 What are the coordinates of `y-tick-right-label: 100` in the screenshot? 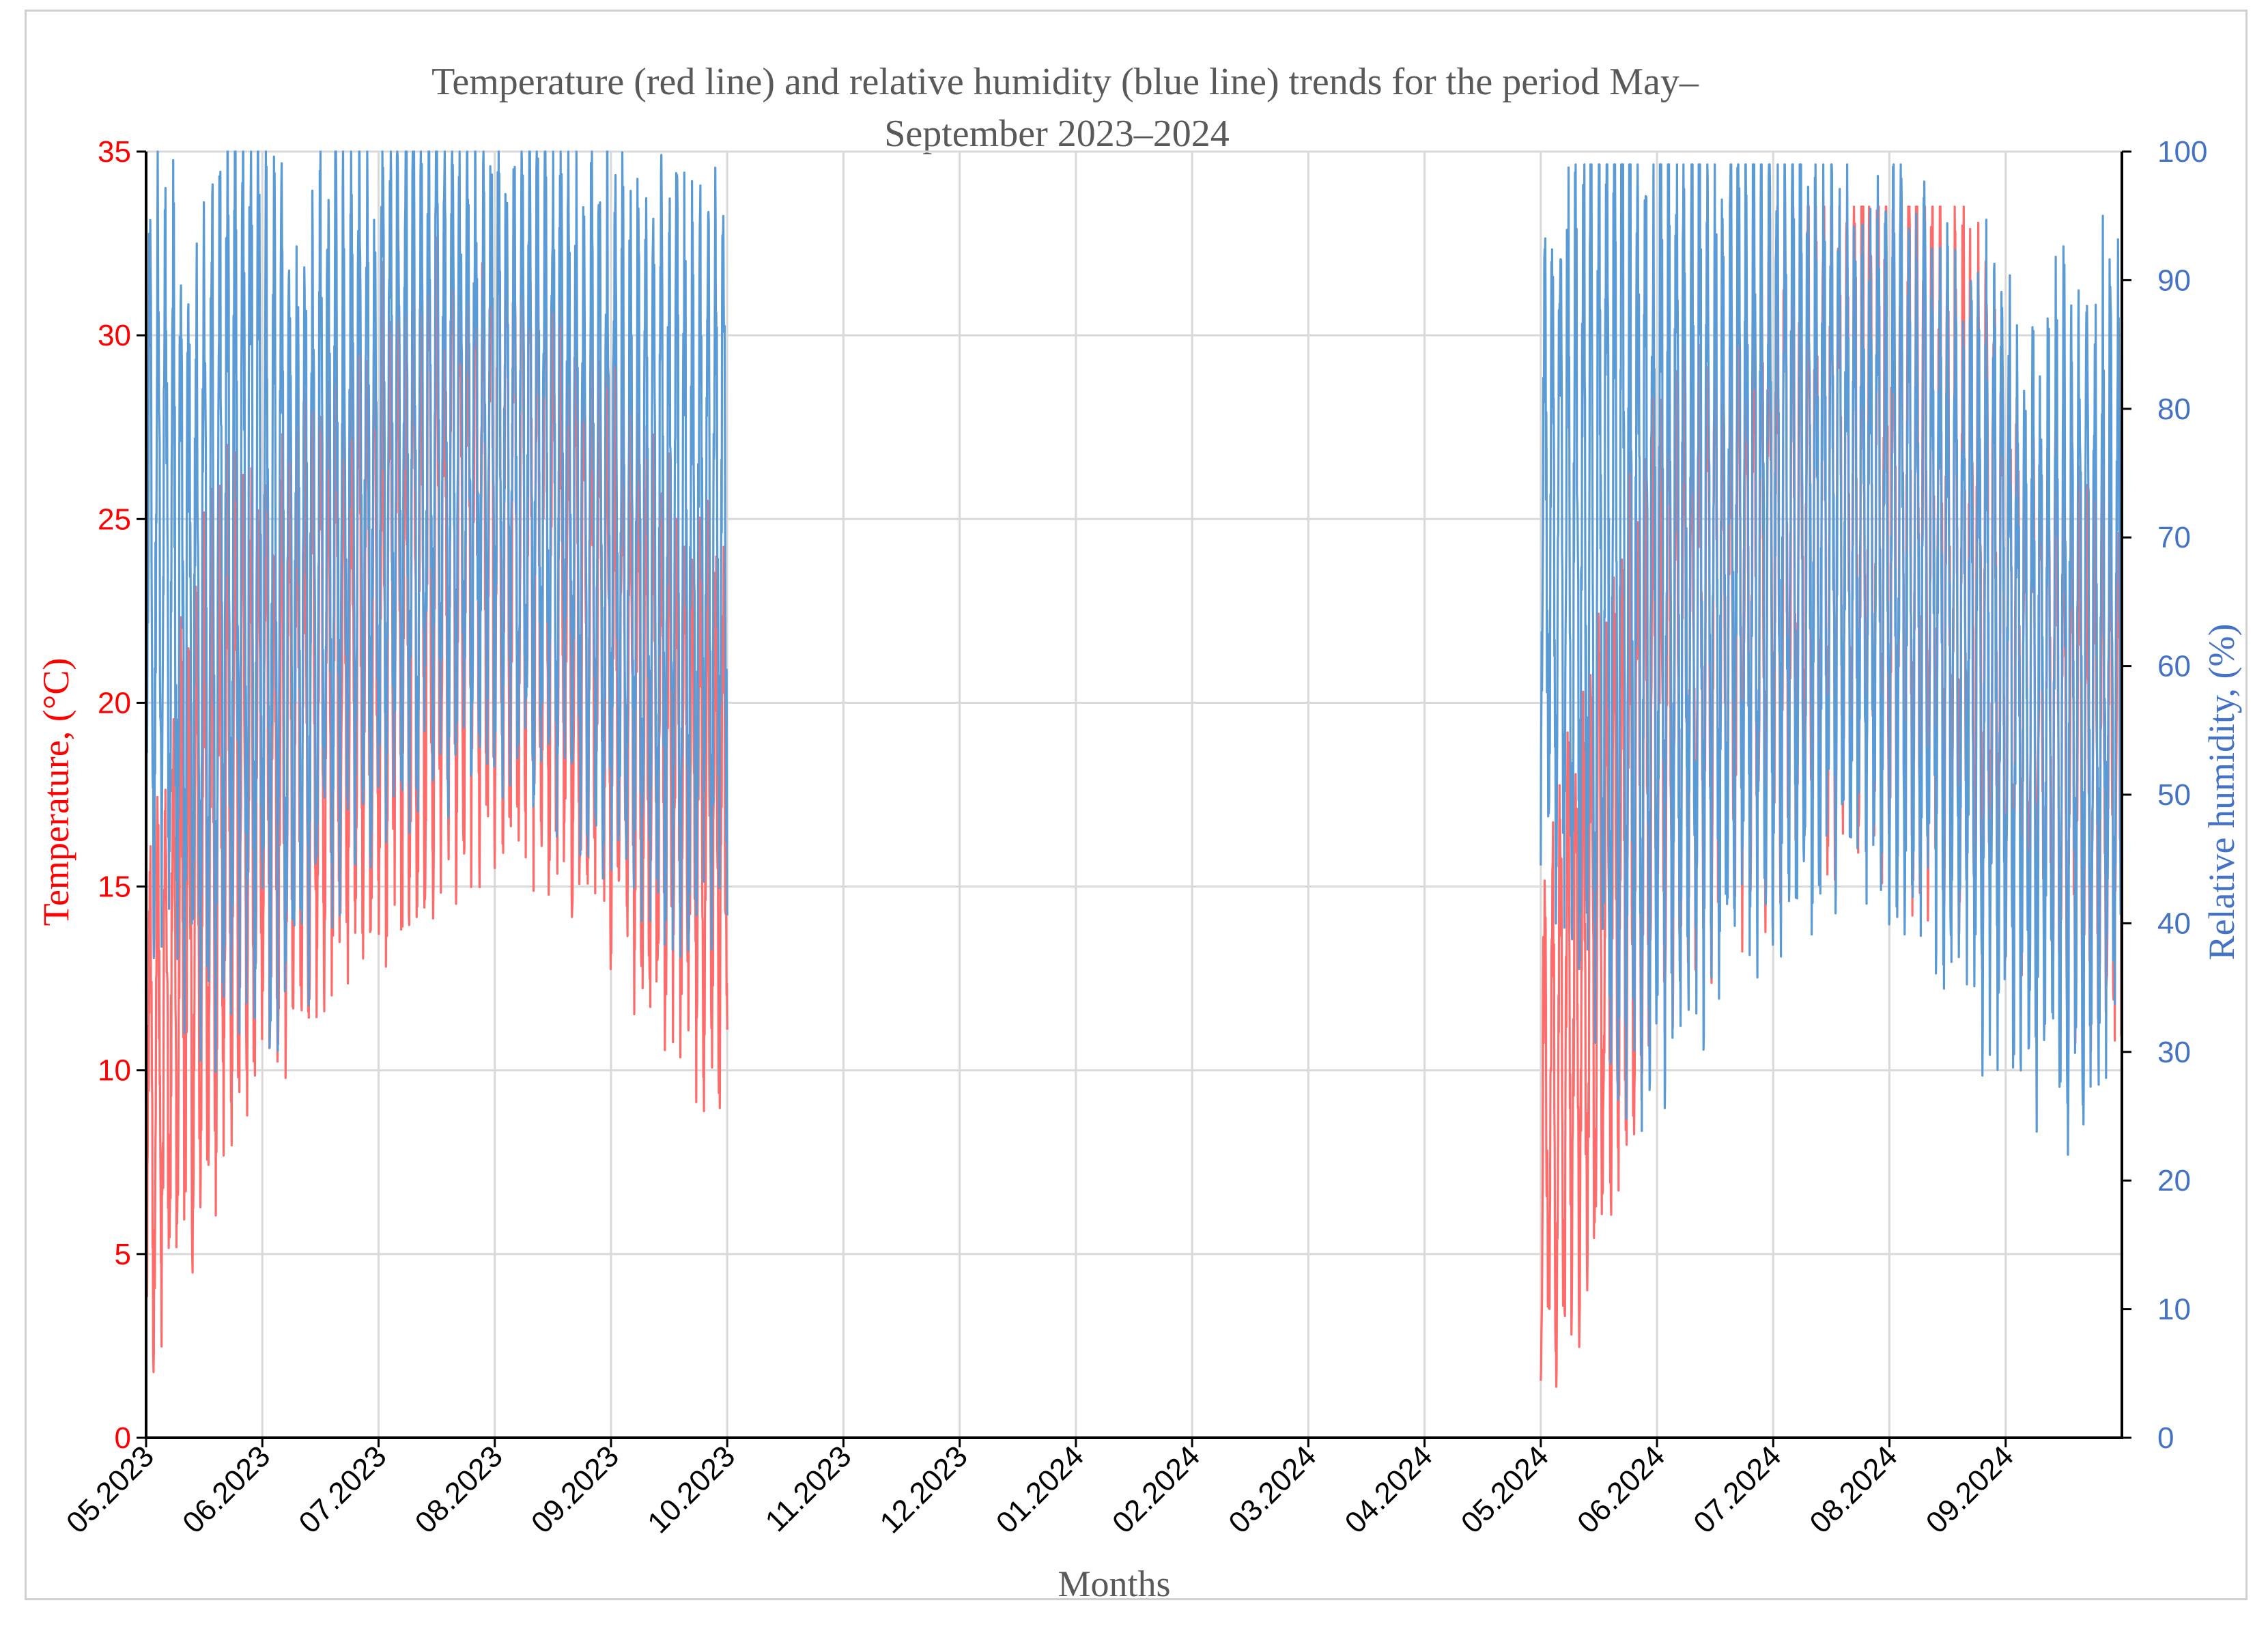 It's located at (2182, 152).